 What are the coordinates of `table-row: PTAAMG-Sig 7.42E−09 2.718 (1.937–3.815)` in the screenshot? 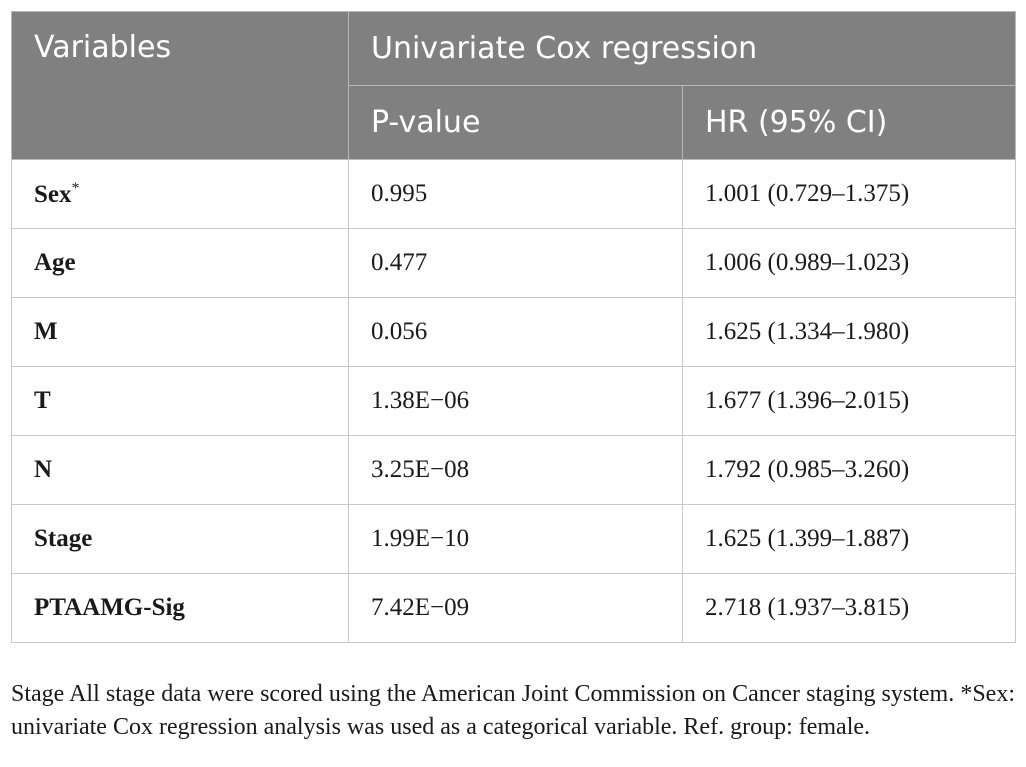 It's located at (514, 608).